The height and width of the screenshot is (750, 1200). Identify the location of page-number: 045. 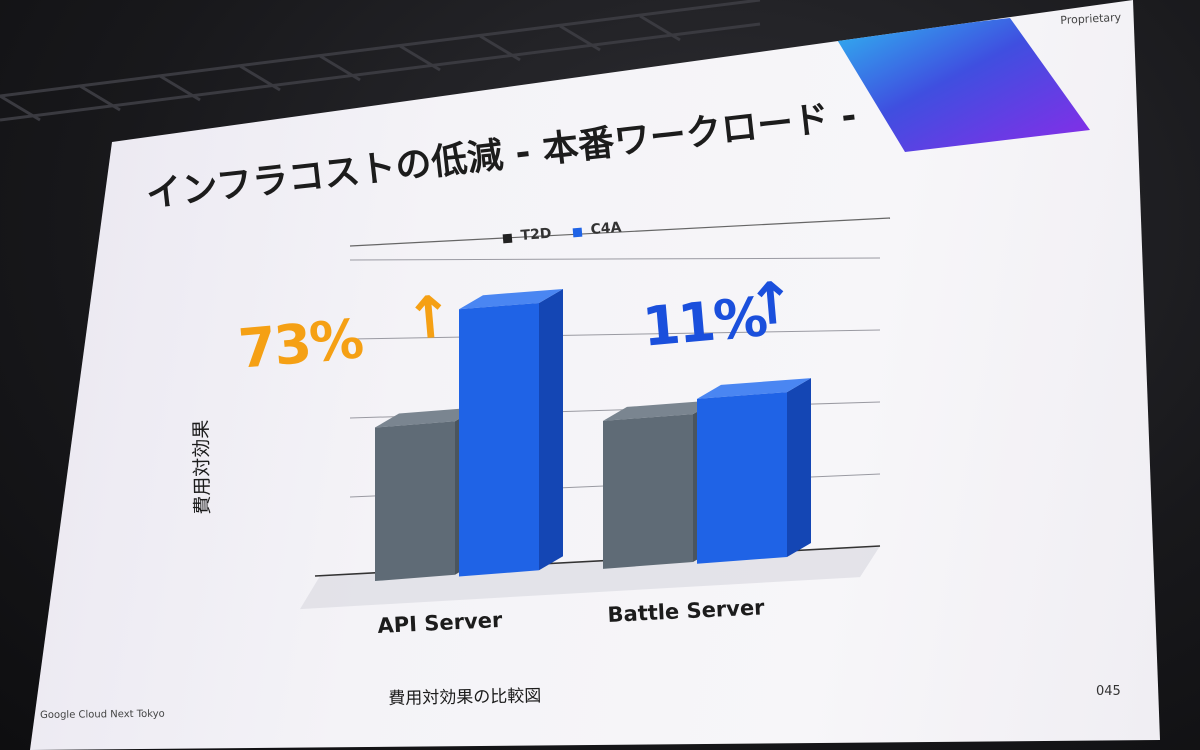
(1108, 691).